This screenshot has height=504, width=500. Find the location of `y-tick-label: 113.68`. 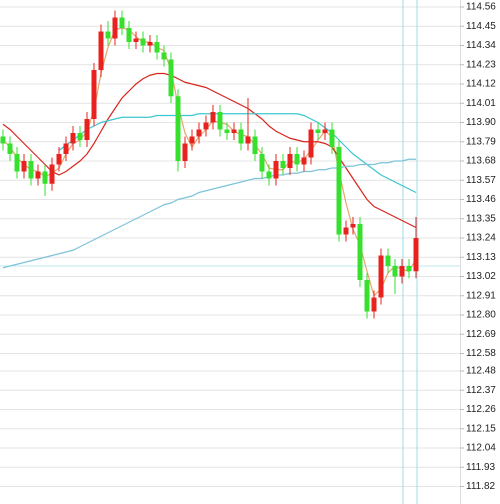

y-tick-label: 113.68 is located at coordinates (481, 161).